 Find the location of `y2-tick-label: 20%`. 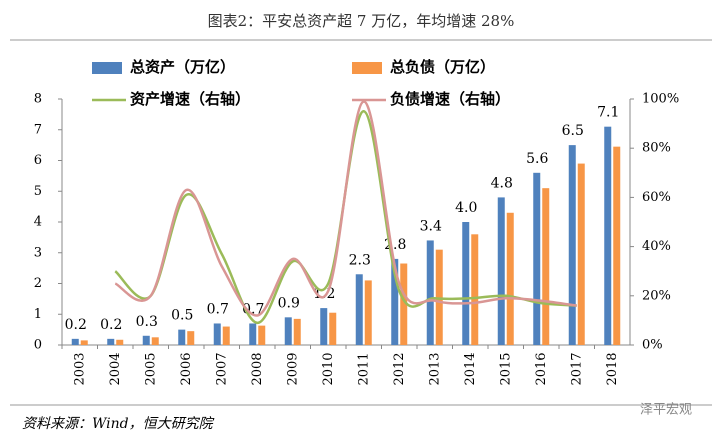

y2-tick-label: 20% is located at coordinates (656, 295).